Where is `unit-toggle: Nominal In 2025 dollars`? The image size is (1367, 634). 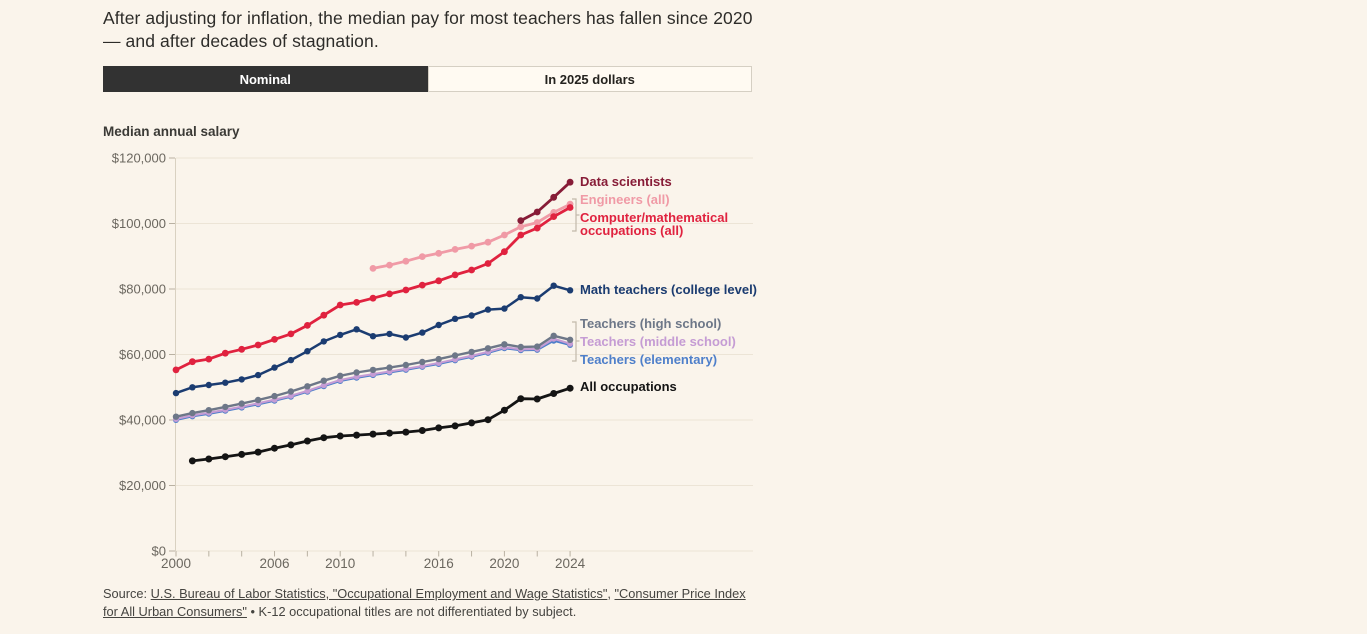
unit-toggle: Nominal In 2025 dollars is located at coordinates (427, 79).